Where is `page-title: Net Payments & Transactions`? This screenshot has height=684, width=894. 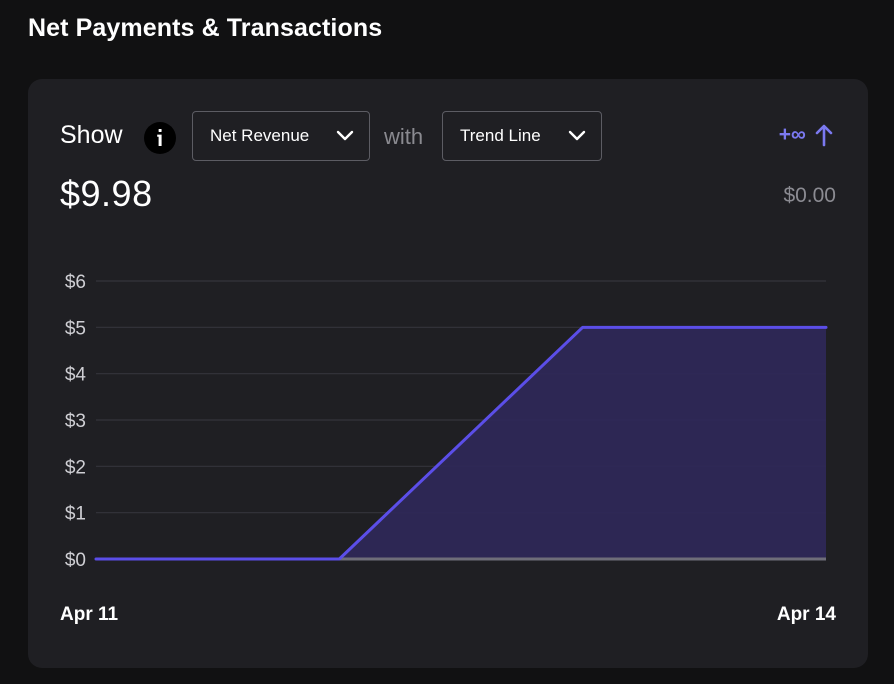 page-title: Net Payments & Transactions is located at coordinates (205, 28).